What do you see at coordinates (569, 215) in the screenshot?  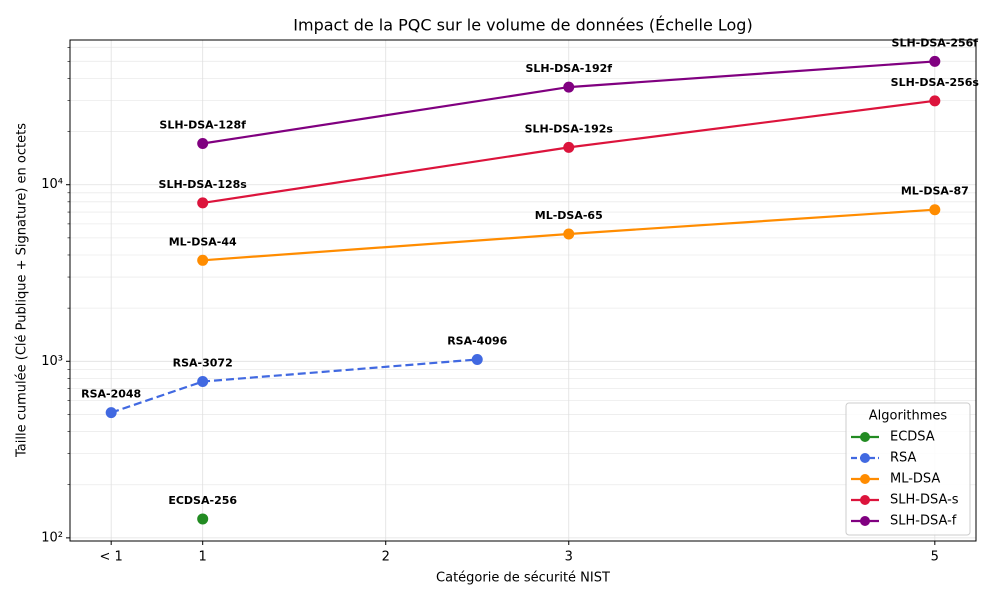 I see `point-label: ML-DSA-65` at bounding box center [569, 215].